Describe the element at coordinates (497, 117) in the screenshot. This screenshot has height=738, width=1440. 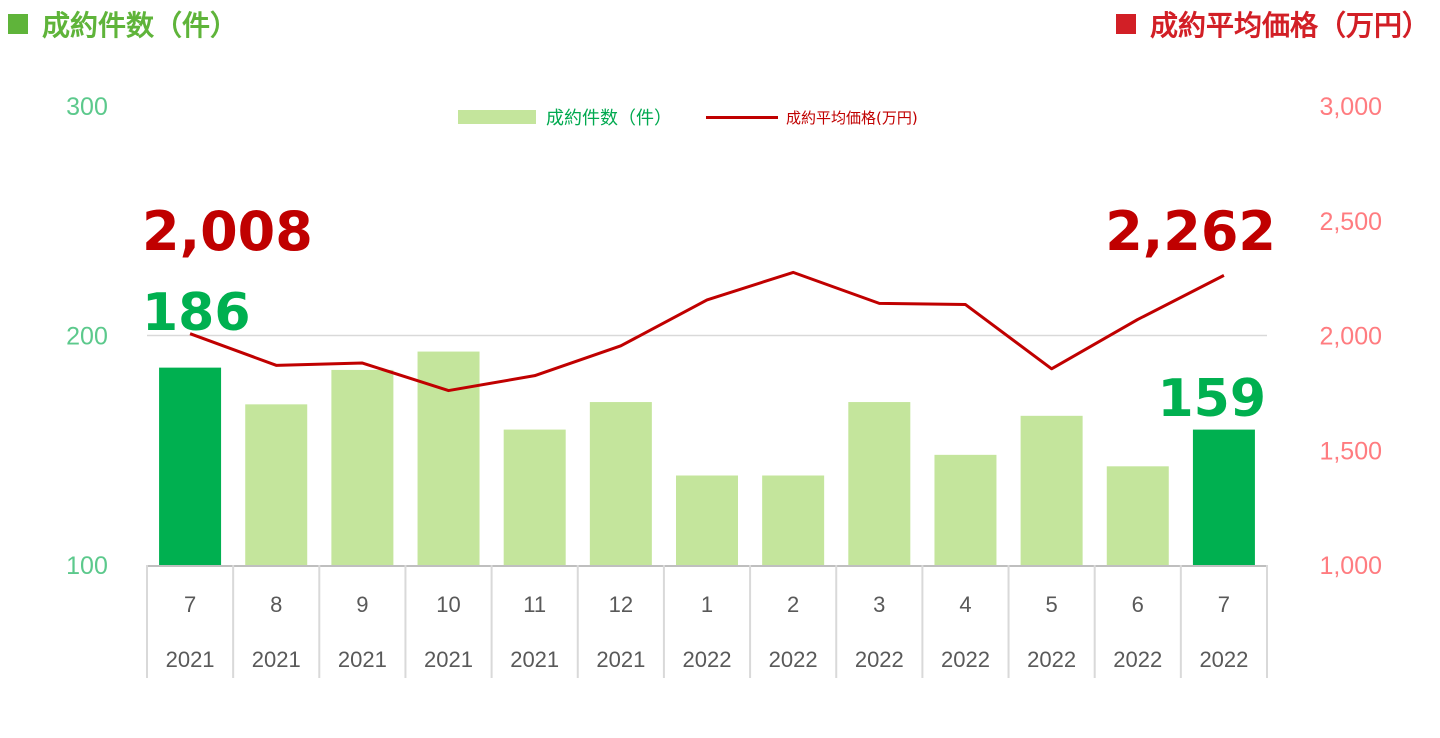
I see `legend-bar-swatch` at that location.